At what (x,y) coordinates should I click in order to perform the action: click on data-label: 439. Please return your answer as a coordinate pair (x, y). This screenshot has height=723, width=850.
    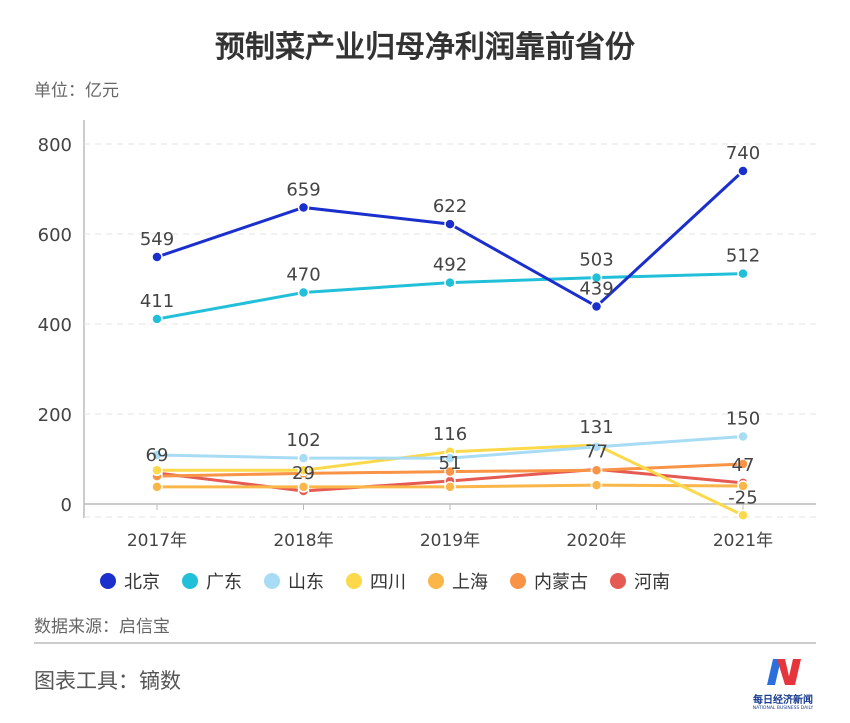
    Looking at the image, I should click on (596, 288).